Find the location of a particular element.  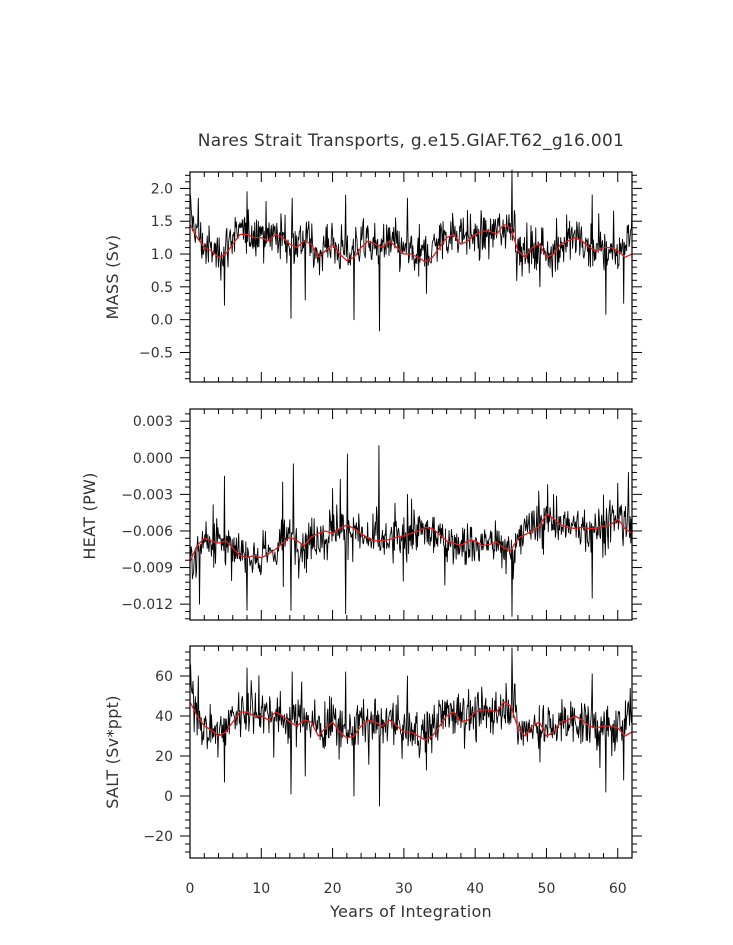

salt-x-tick-label: 60 is located at coordinates (618, 889).